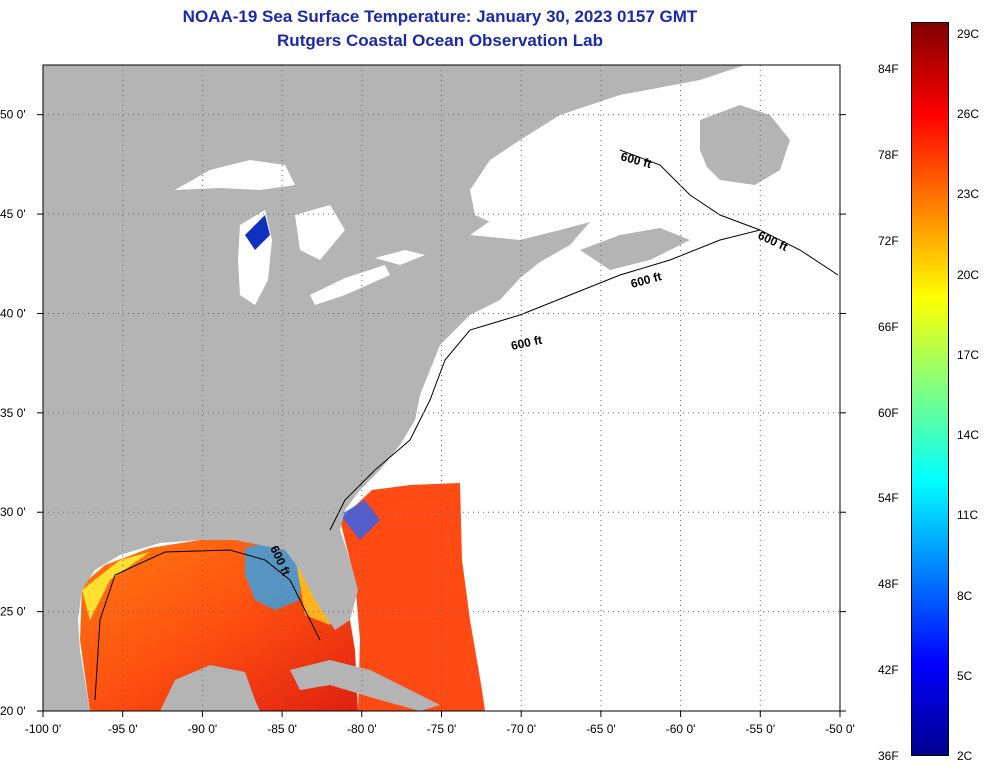  I want to click on lat-tick-label: 30 0', so click(13, 512).